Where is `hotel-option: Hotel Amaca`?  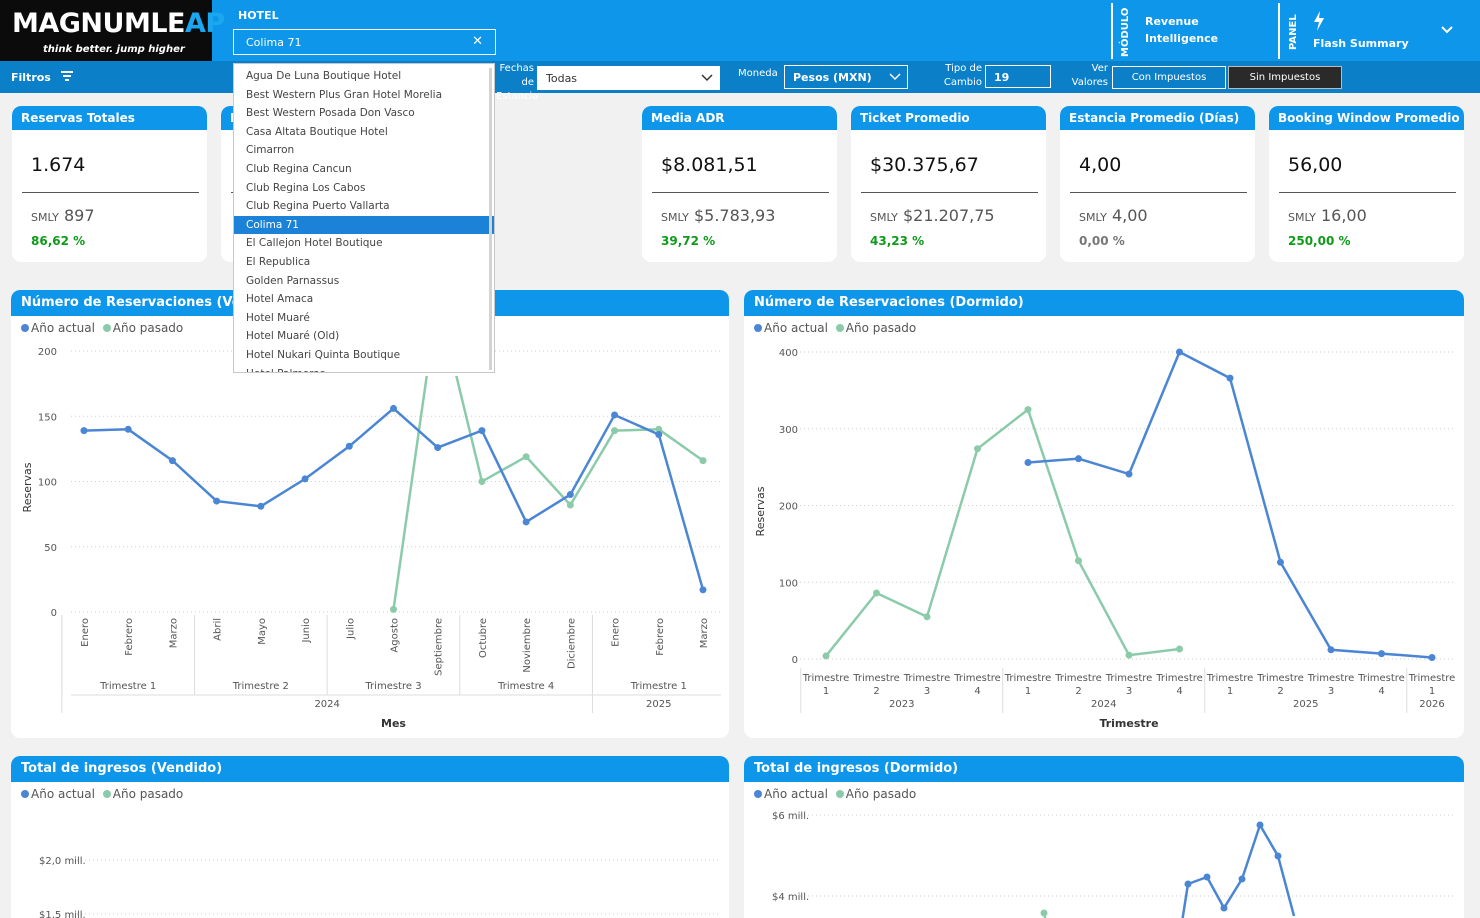 hotel-option: Hotel Amaca is located at coordinates (280, 299).